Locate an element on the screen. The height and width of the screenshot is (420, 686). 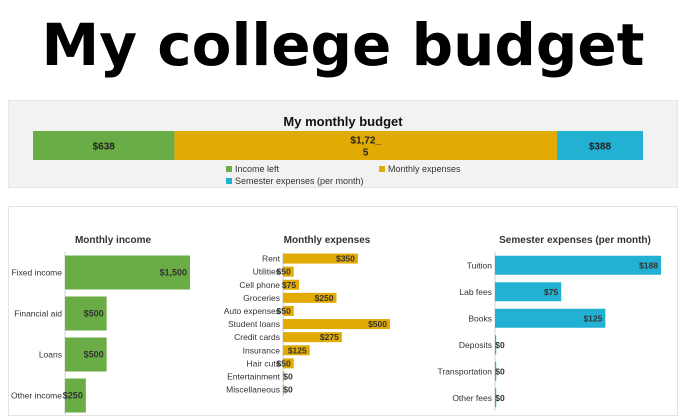
summary-data-label: 5 is located at coordinates (366, 153).